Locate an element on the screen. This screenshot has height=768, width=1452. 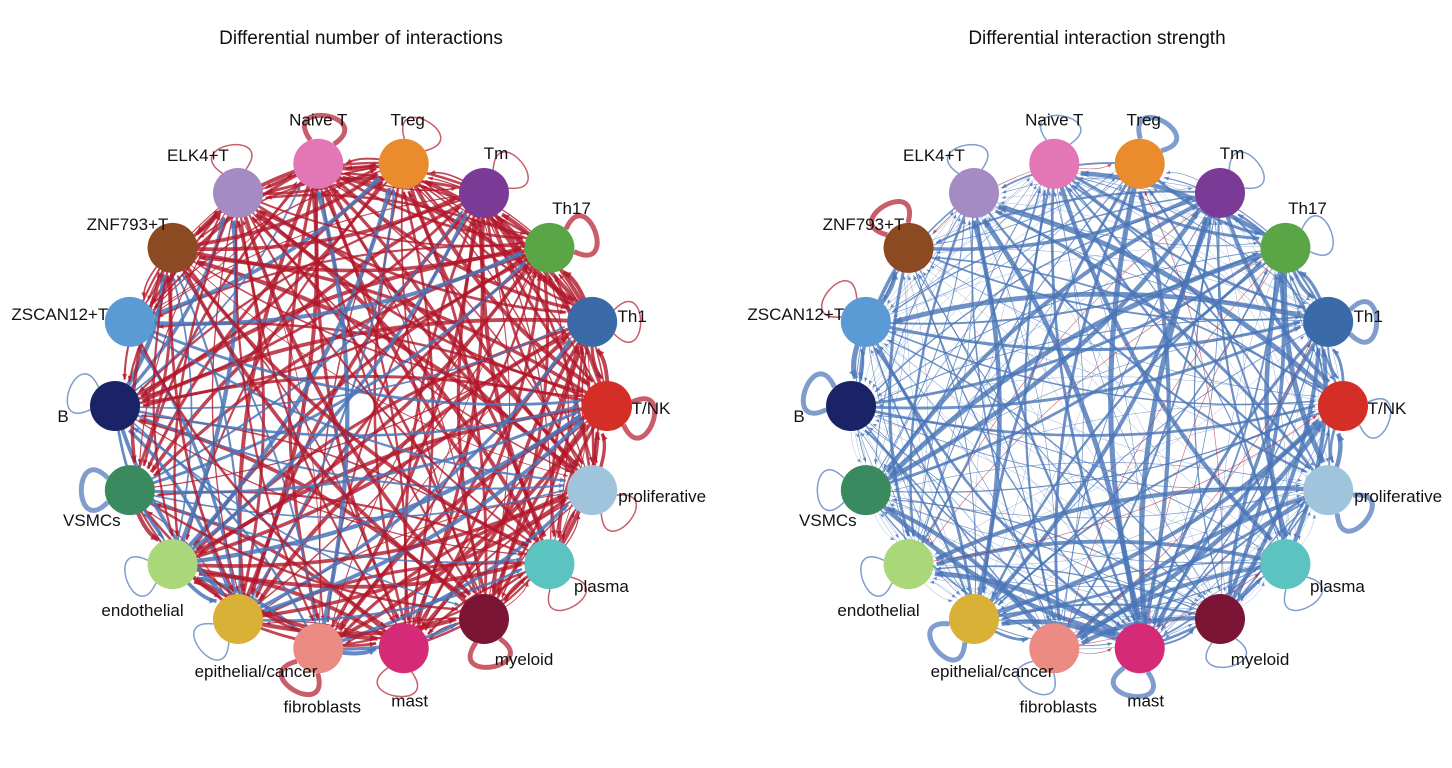
node-label: T/NK is located at coordinates (1387, 408).